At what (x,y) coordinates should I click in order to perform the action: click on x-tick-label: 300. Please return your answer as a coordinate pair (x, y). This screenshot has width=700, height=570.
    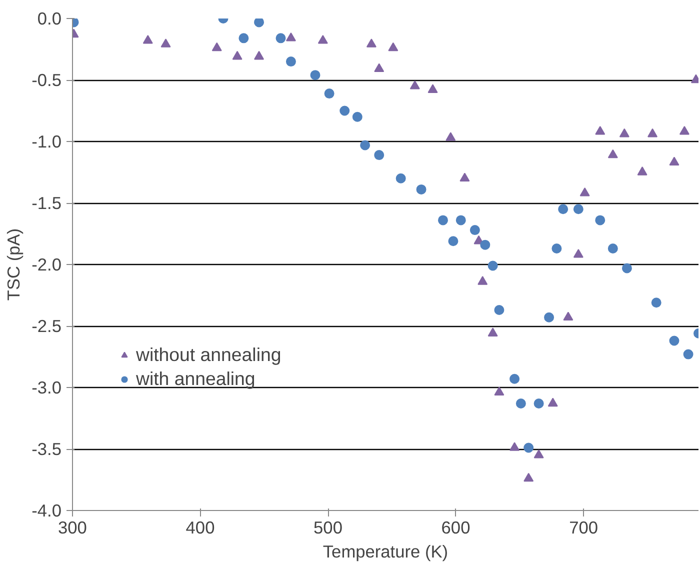
    Looking at the image, I should click on (72, 528).